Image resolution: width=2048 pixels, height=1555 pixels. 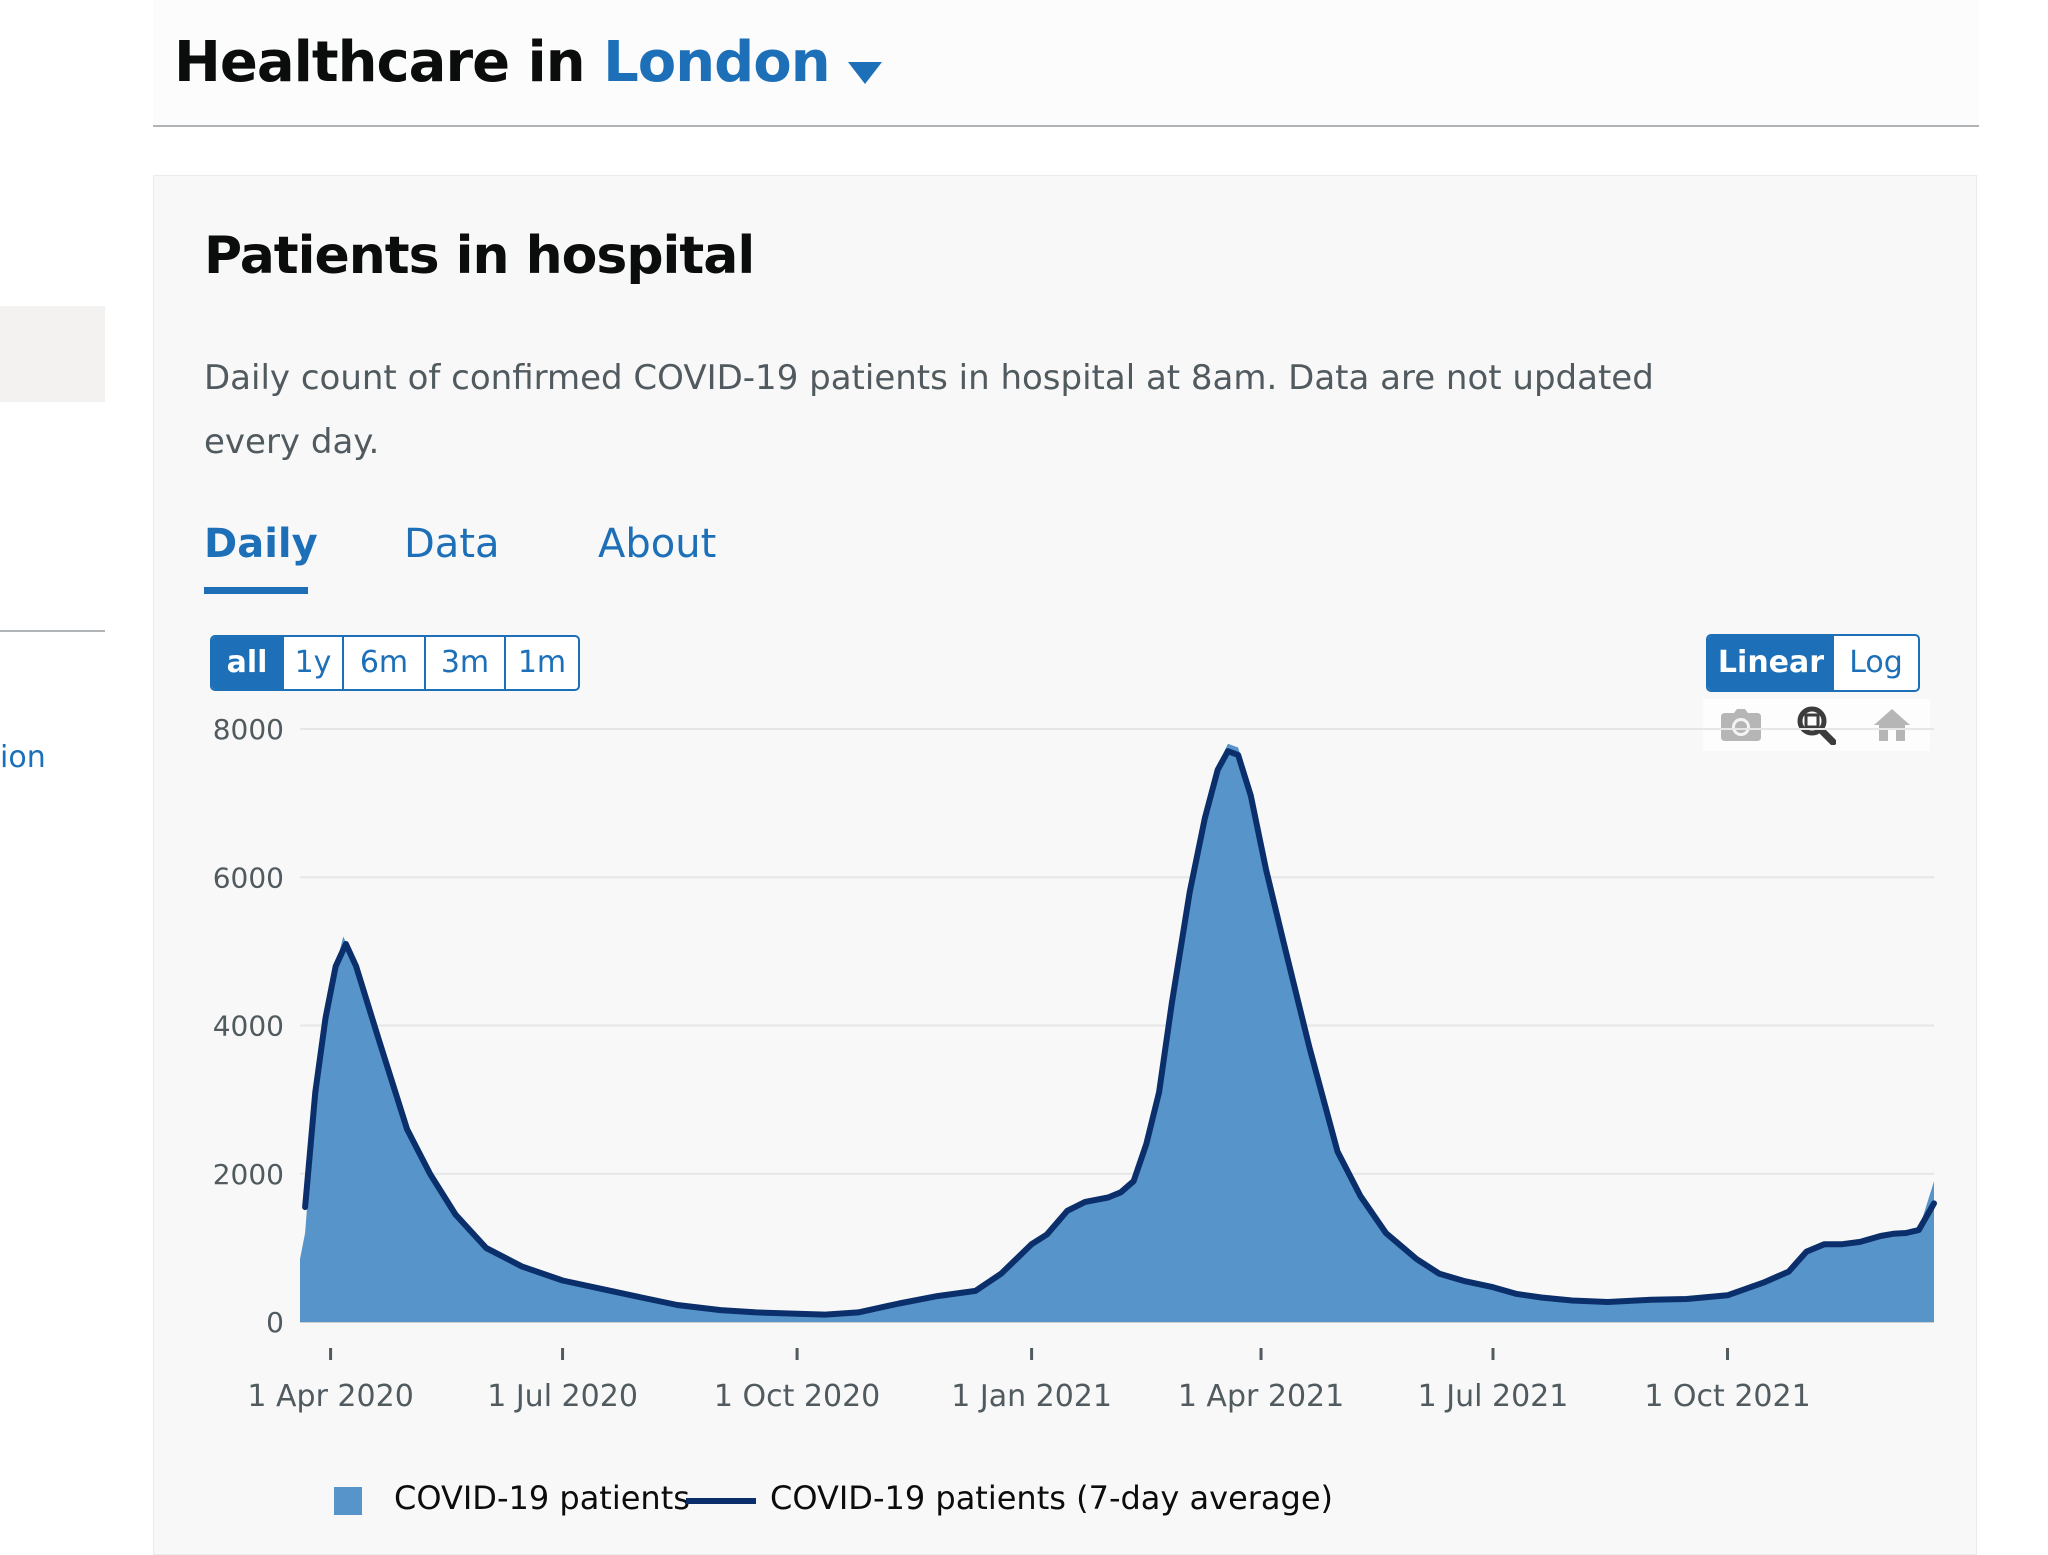 I want to click on location-name: London, so click(x=716, y=62).